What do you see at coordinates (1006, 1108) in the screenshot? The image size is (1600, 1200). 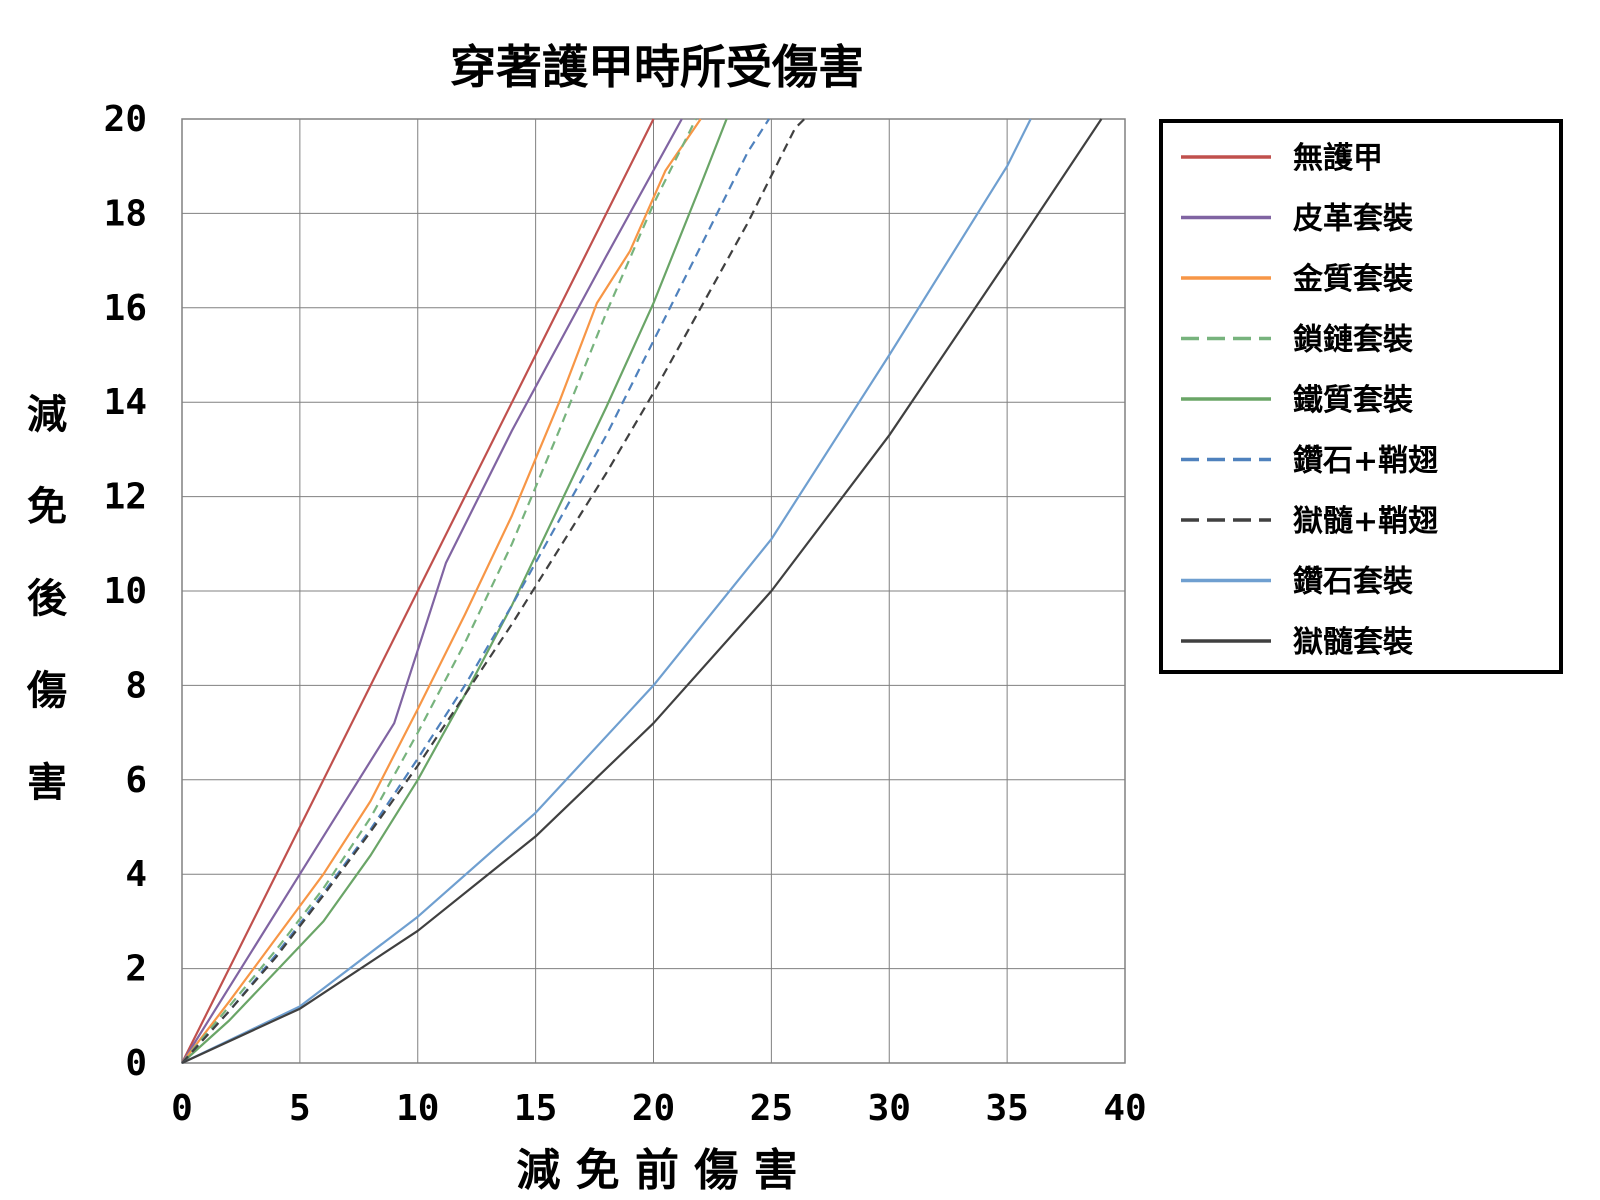 I see `x-tick-label: 35` at bounding box center [1006, 1108].